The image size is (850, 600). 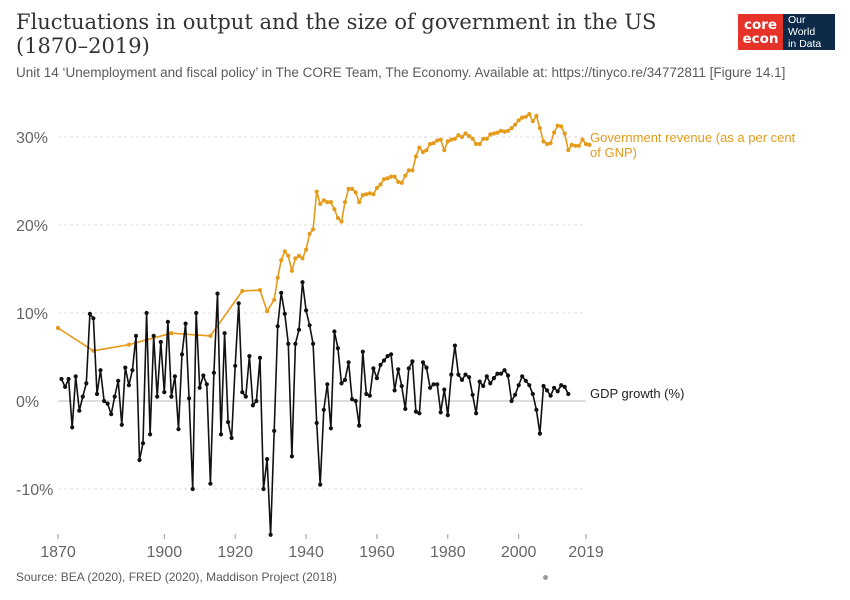 What do you see at coordinates (34, 490) in the screenshot?
I see `y-tick-label: -10%` at bounding box center [34, 490].